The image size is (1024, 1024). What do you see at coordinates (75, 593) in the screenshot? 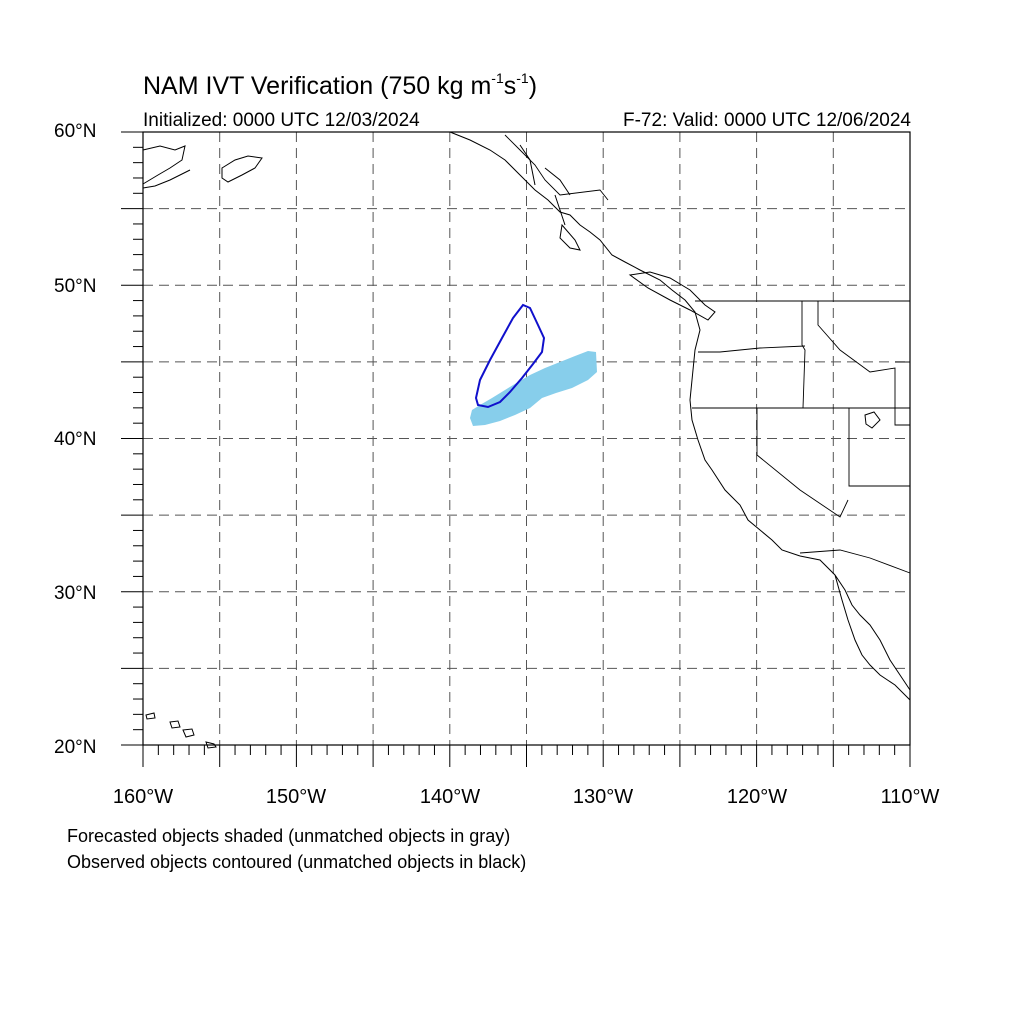
I see `lat-label-30: 30°N` at bounding box center [75, 593].